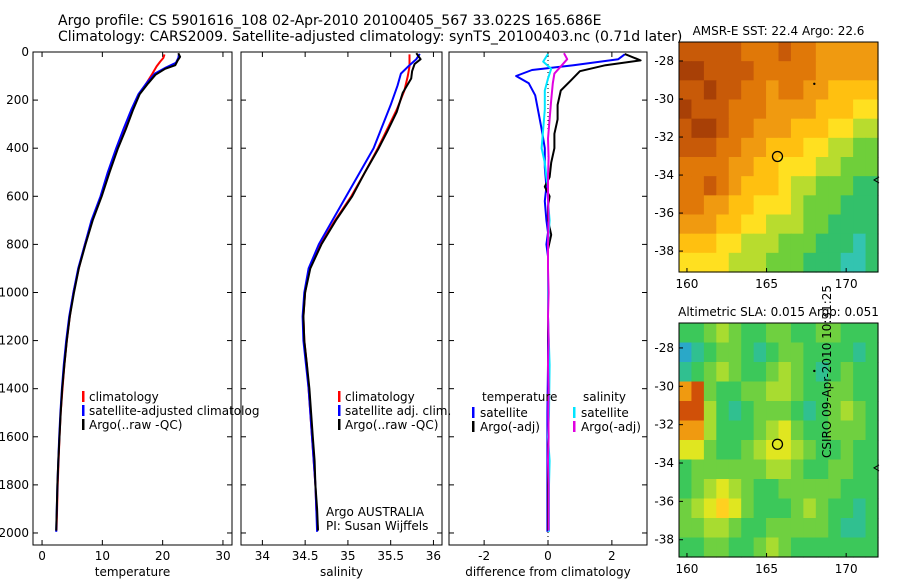 This screenshot has width=900, height=580. Describe the element at coordinates (664, 213) in the screenshot. I see `sst_map-ytick-label: -36` at that location.